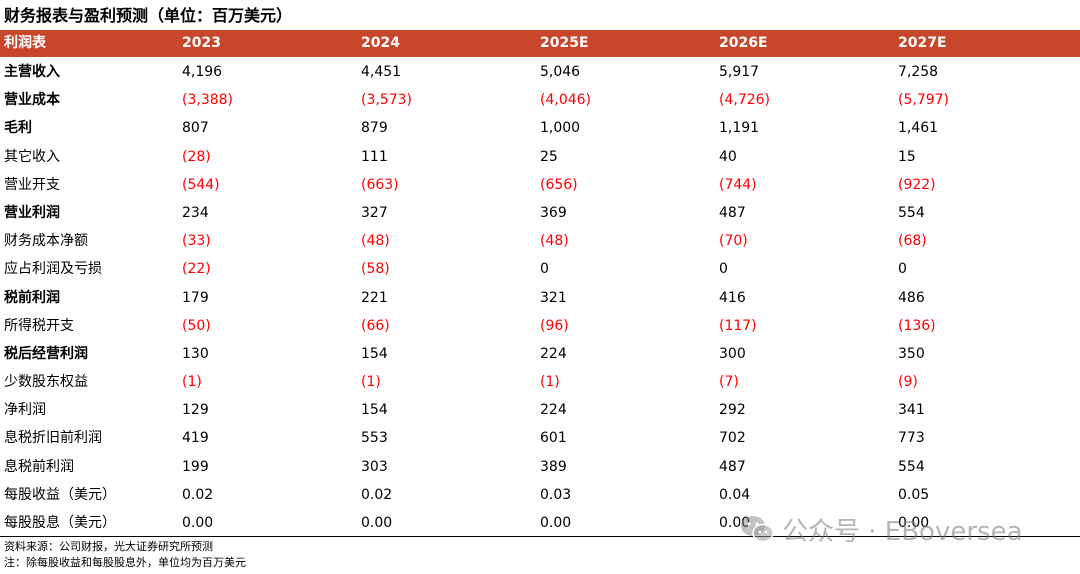 The height and width of the screenshot is (574, 1080). I want to click on table-row: 息税前利润 199 303 389 487 554, so click(540, 467).